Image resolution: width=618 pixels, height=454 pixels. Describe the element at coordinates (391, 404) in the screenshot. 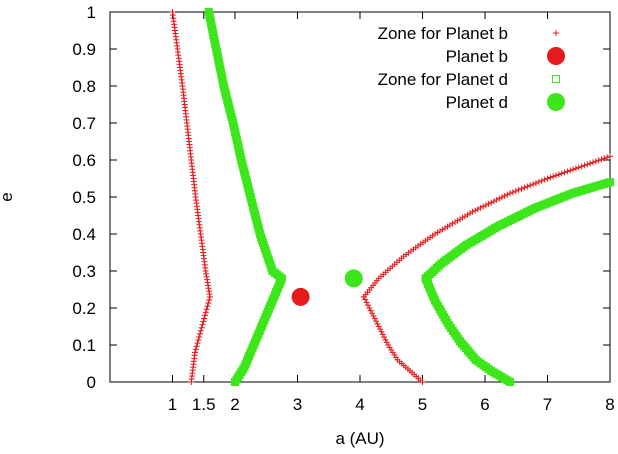

I see `x-tick-labels: 1 1.5 2 3 4 5 6 7 8` at that location.